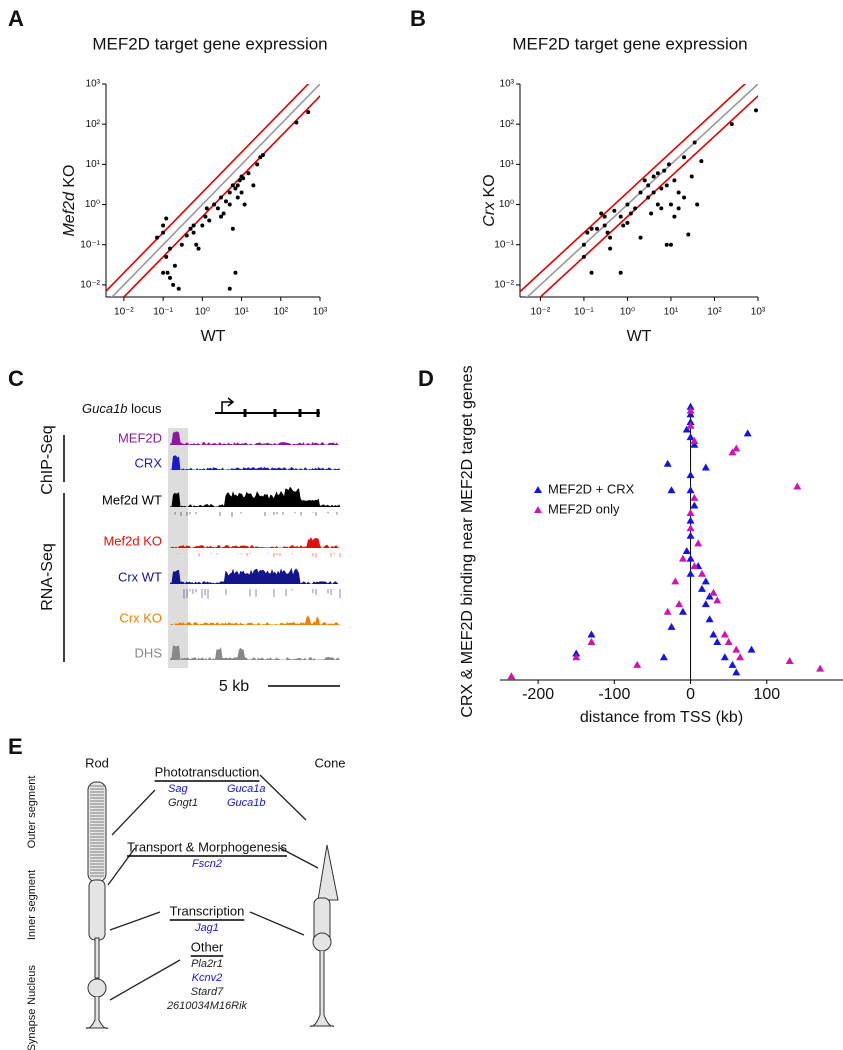 The height and width of the screenshot is (1050, 843). What do you see at coordinates (642, 190) in the screenshot?
I see `reference-line` at bounding box center [642, 190].